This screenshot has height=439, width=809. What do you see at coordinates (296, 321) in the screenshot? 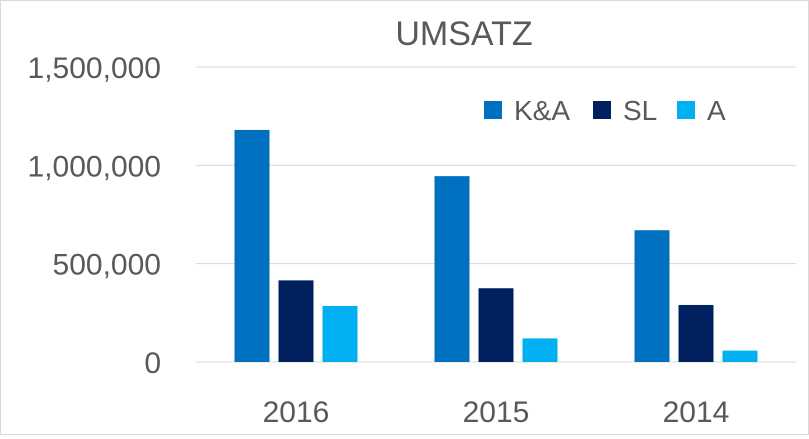
I see `bar-sl-2016` at bounding box center [296, 321].